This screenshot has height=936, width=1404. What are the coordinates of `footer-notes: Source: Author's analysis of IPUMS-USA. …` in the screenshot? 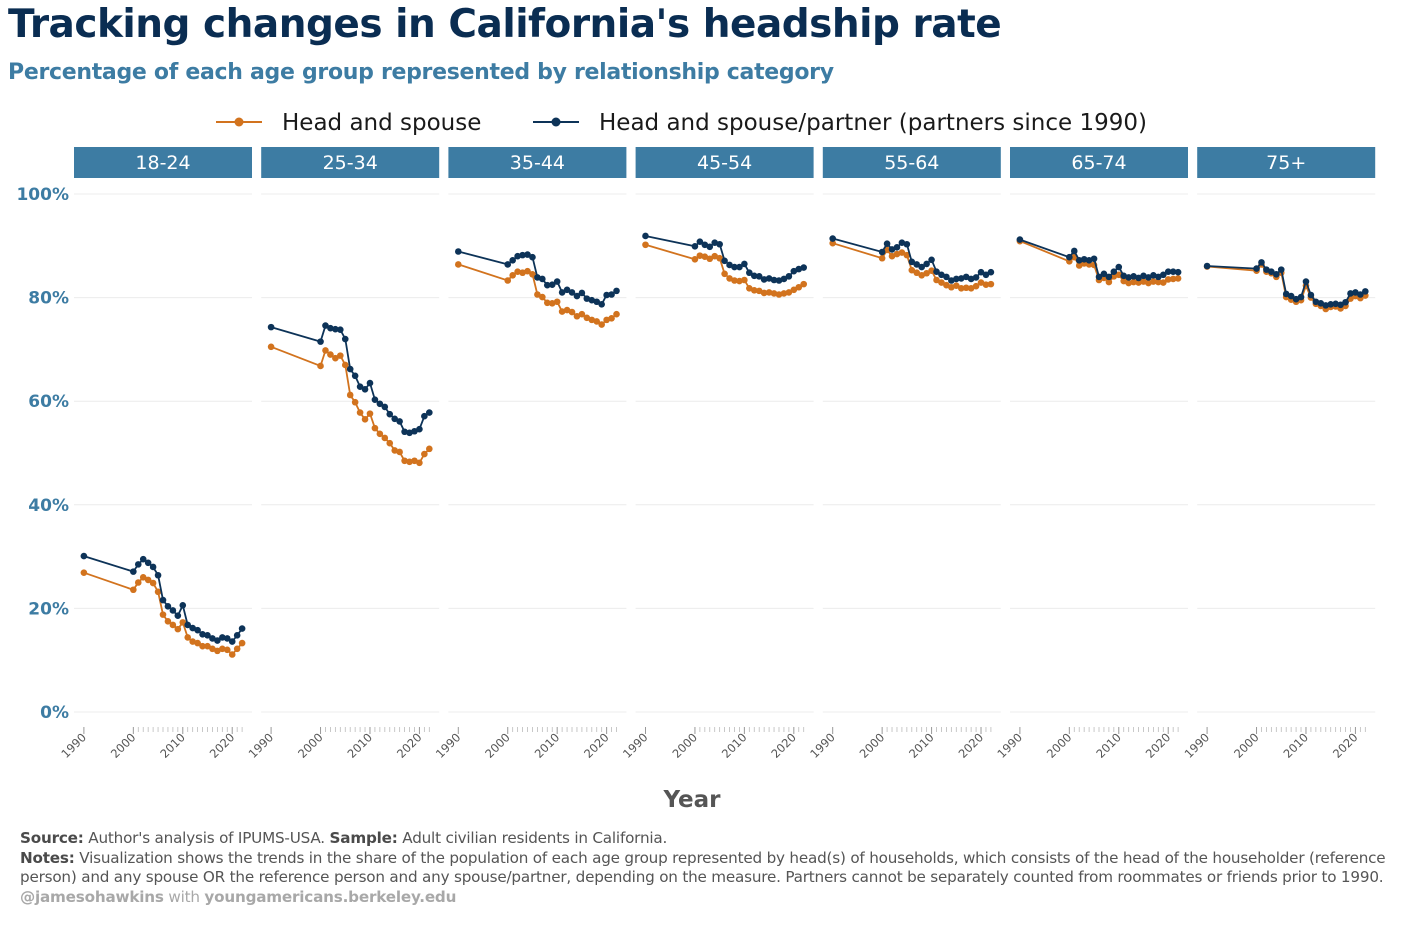 It's located at (705, 868).